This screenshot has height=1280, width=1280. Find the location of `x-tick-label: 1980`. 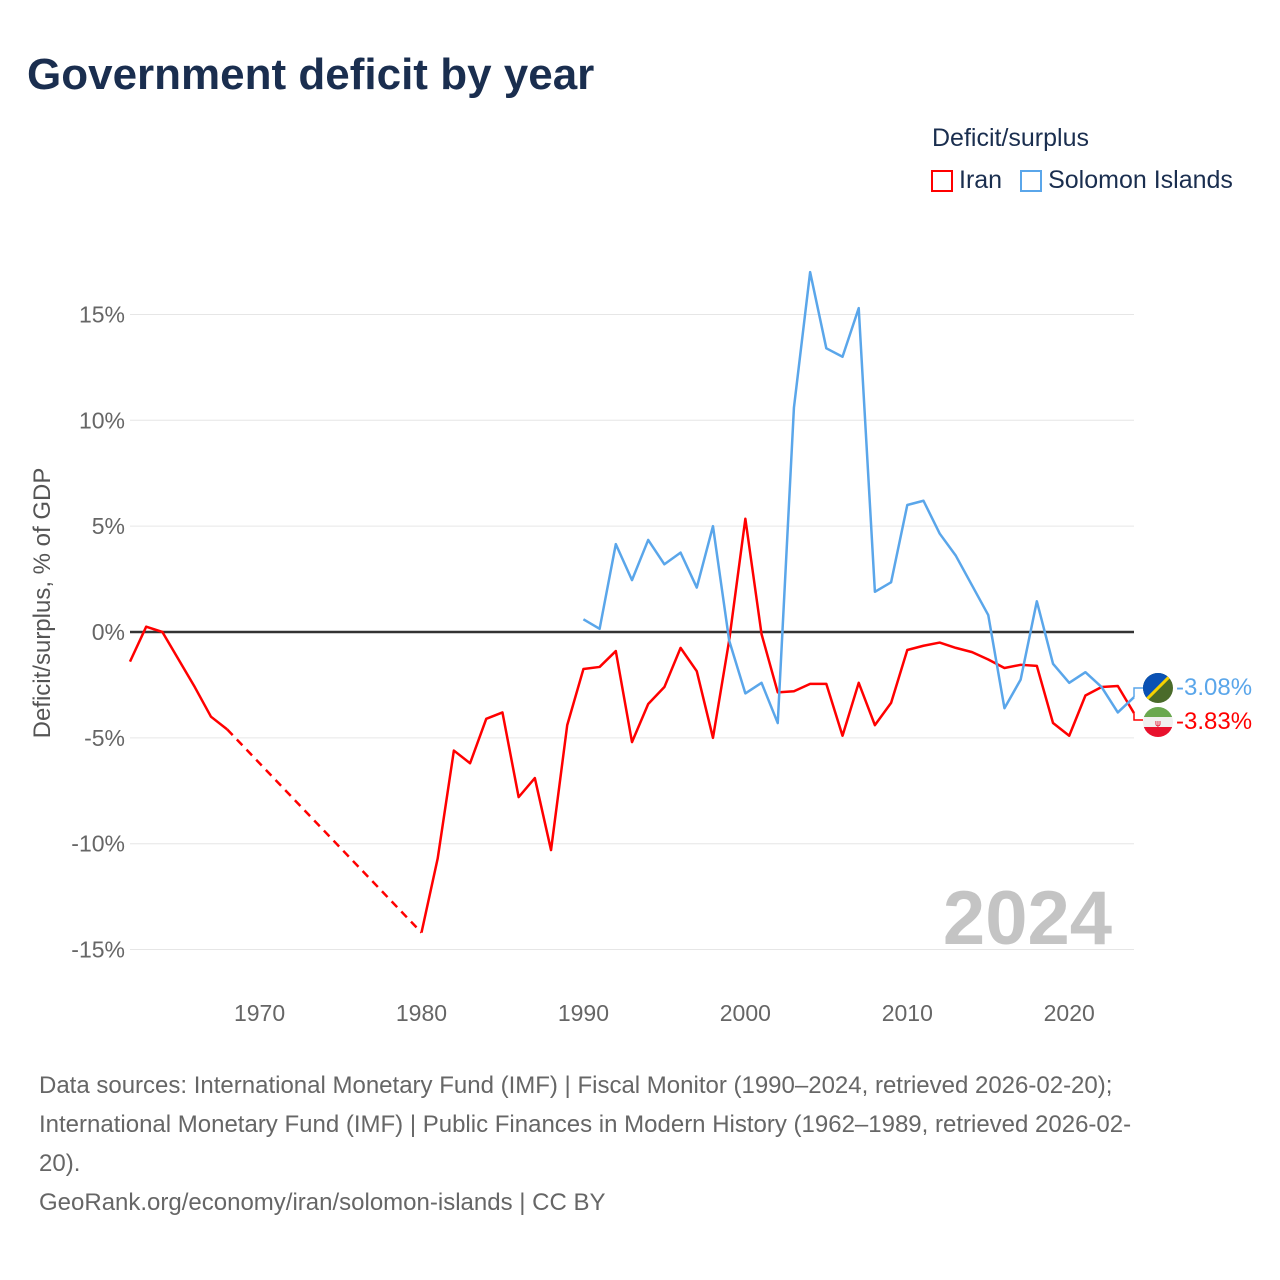

x-tick-label: 1980 is located at coordinates (421, 1013).